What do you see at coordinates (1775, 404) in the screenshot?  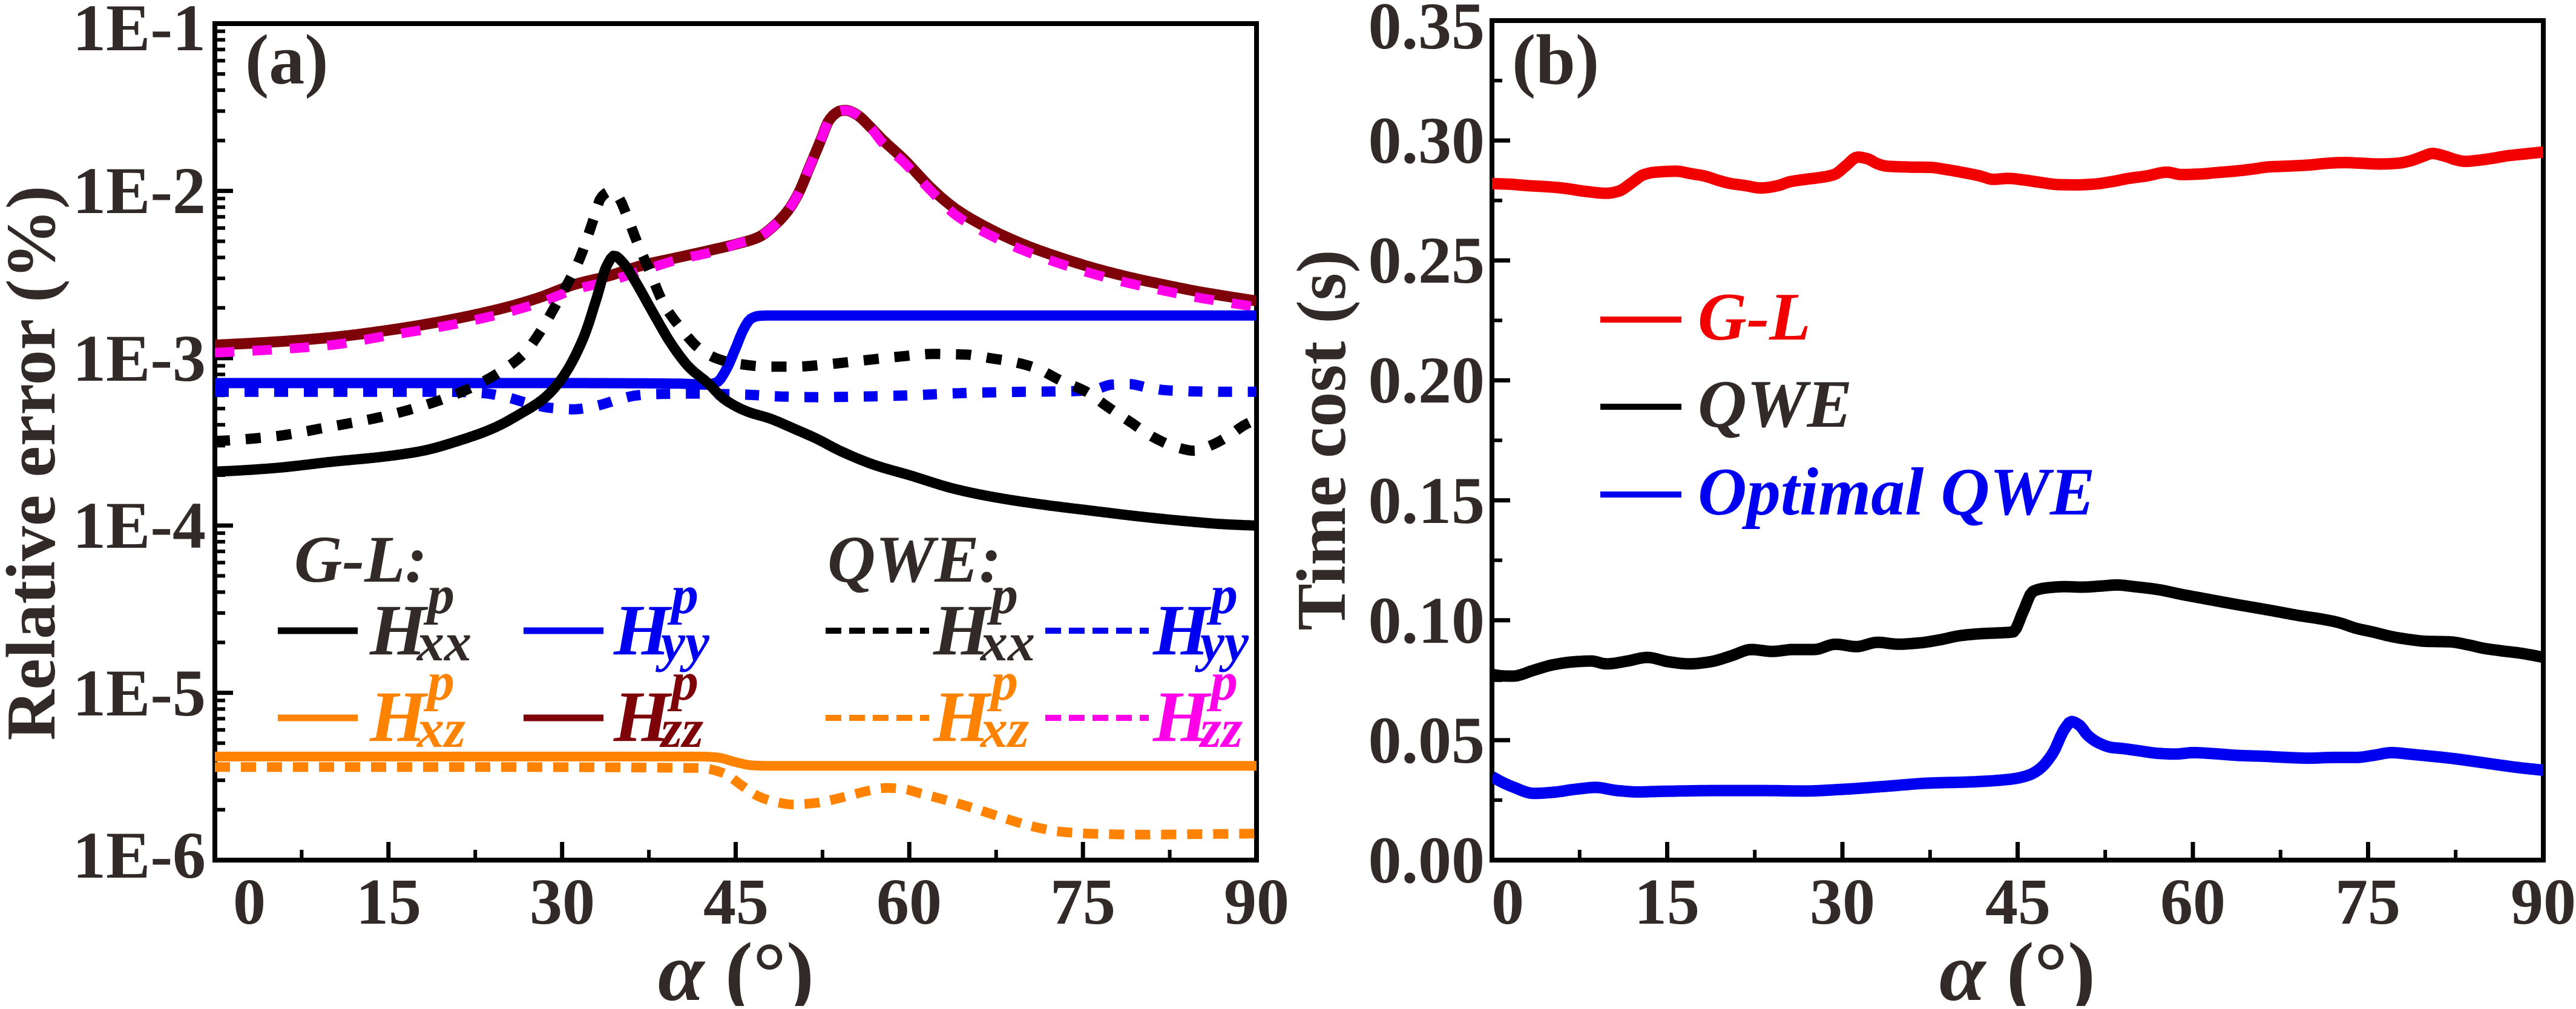 I see `svg-text: QWE` at bounding box center [1775, 404].